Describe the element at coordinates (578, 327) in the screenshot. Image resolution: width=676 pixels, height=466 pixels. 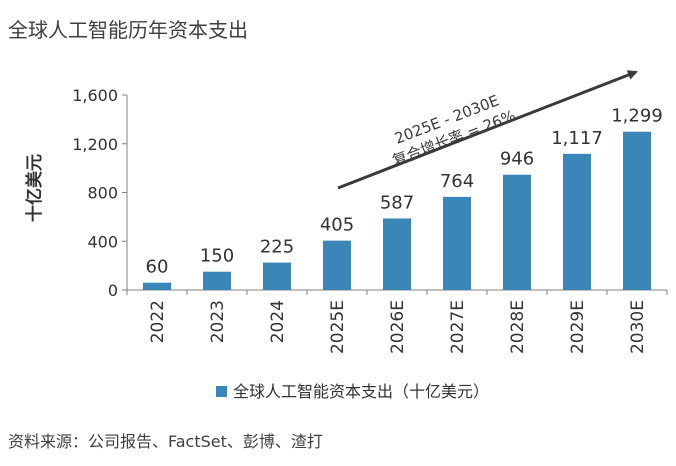
I see `x-tick-label-2029E: 2029E` at that location.